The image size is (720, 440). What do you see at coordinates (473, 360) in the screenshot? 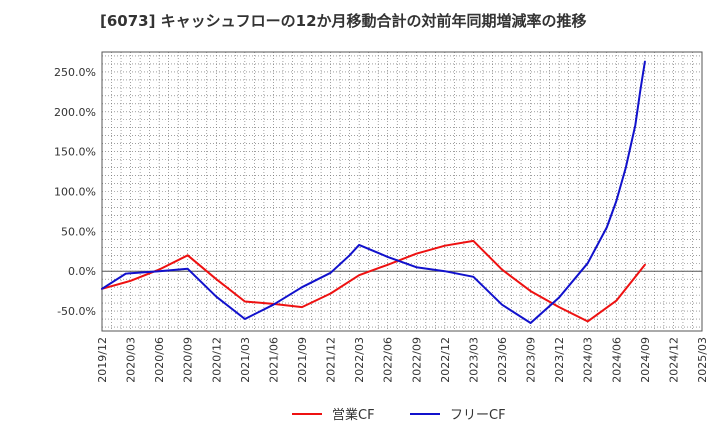
I see `x-tick-label: 2023/03` at bounding box center [473, 360].